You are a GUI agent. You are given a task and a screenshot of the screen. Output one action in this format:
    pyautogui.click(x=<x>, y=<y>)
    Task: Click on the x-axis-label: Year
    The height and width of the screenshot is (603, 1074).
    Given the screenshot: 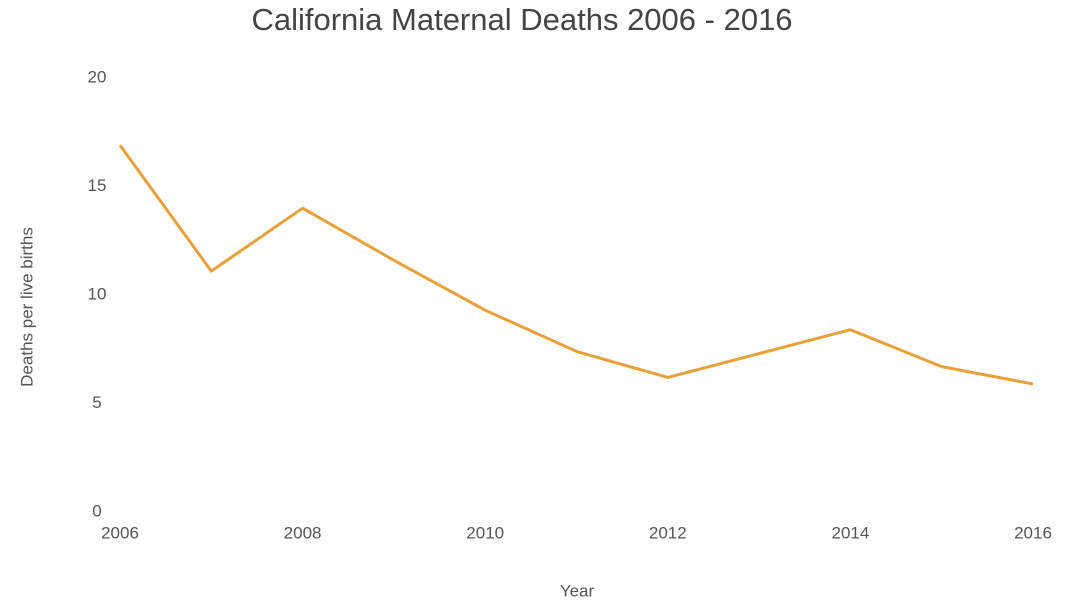 What is the action you would take?
    pyautogui.click(x=577, y=590)
    